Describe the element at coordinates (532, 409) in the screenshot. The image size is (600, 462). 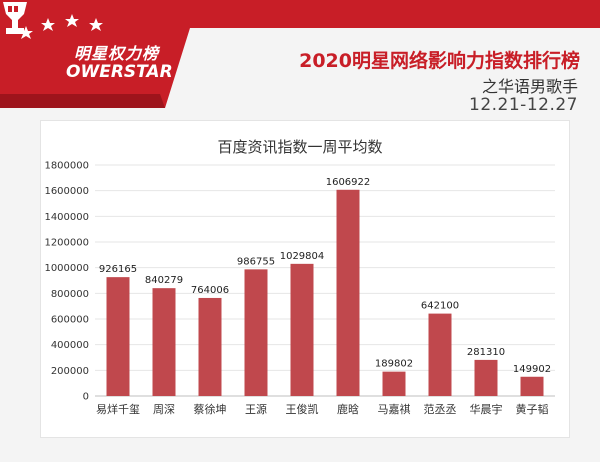
I see `x-tick-label: 黄子韬` at that location.